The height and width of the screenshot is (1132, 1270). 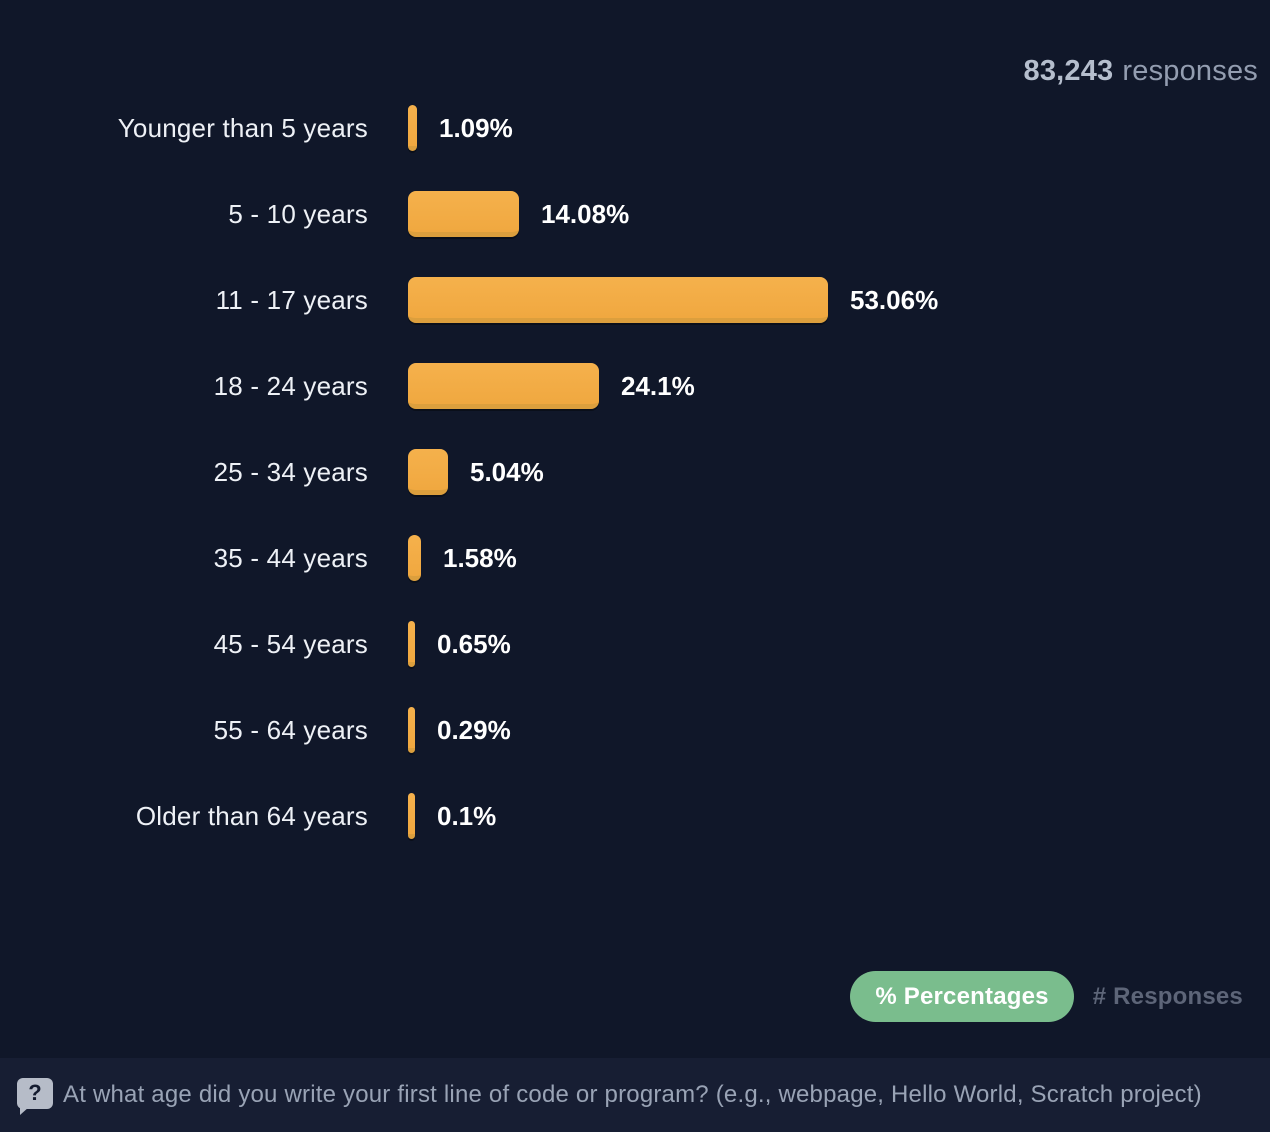 What do you see at coordinates (476, 127) in the screenshot?
I see `value-label: 1.09%` at bounding box center [476, 127].